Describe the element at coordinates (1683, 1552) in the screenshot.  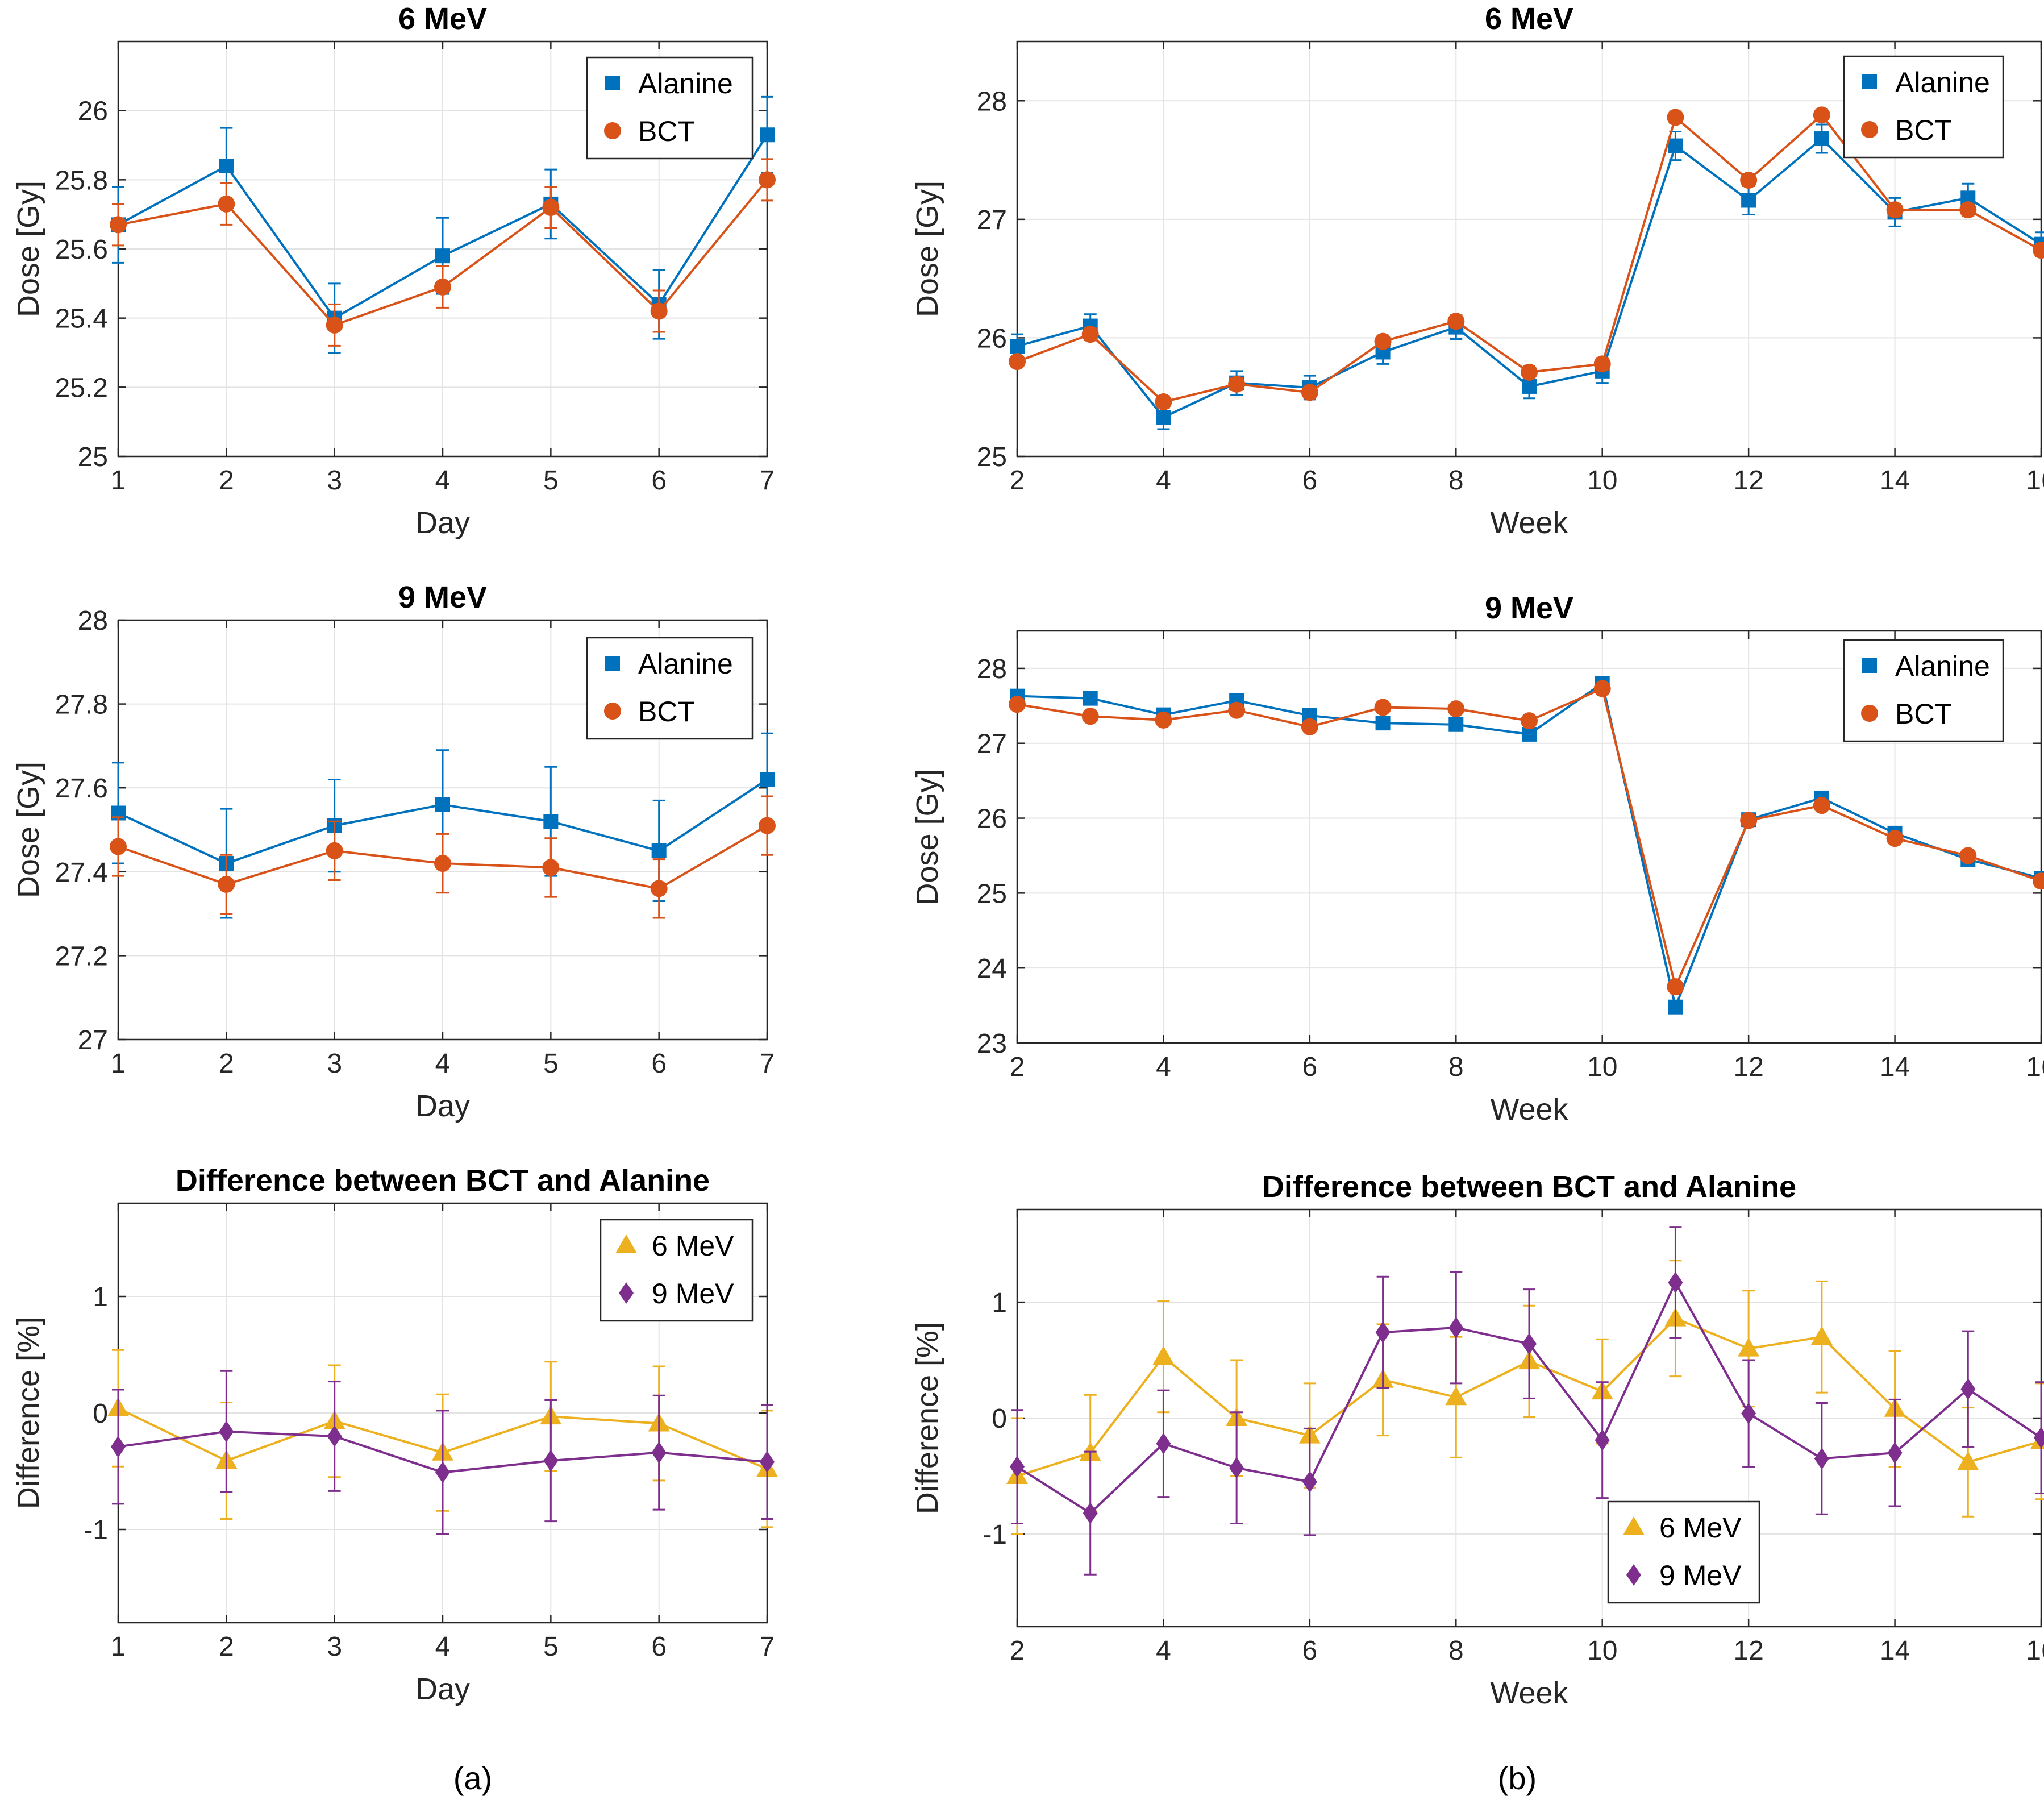
I see `legend: 6 MeV 9 MeV` at that location.